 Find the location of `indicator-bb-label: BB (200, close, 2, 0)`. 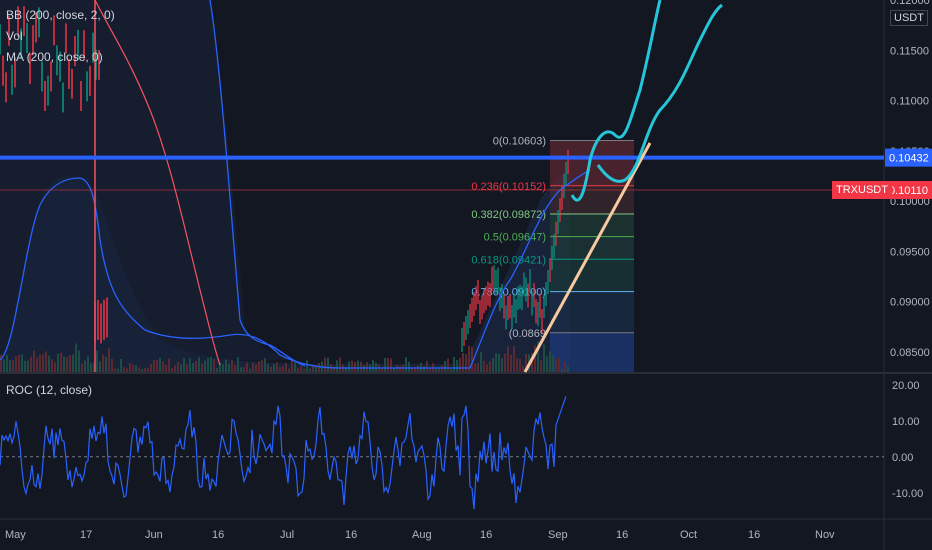

indicator-bb-label: BB (200, close, 2, 0) is located at coordinates (60, 15).